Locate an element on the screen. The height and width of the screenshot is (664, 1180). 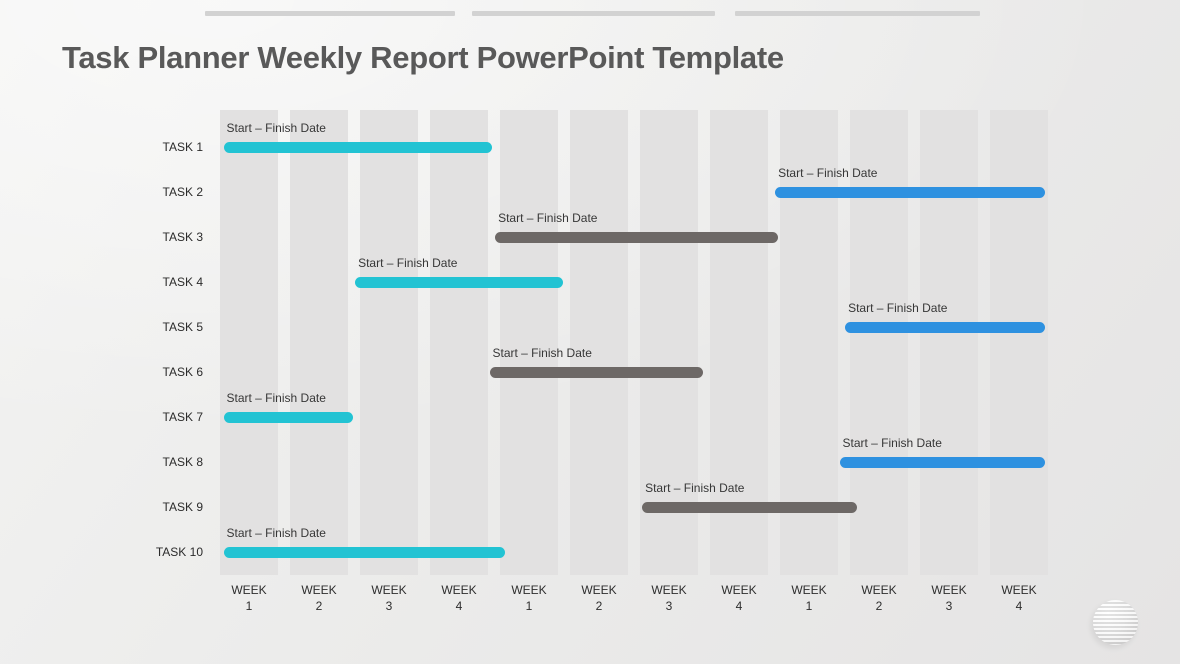
task-row-label: TASK 9 is located at coordinates (182, 507).